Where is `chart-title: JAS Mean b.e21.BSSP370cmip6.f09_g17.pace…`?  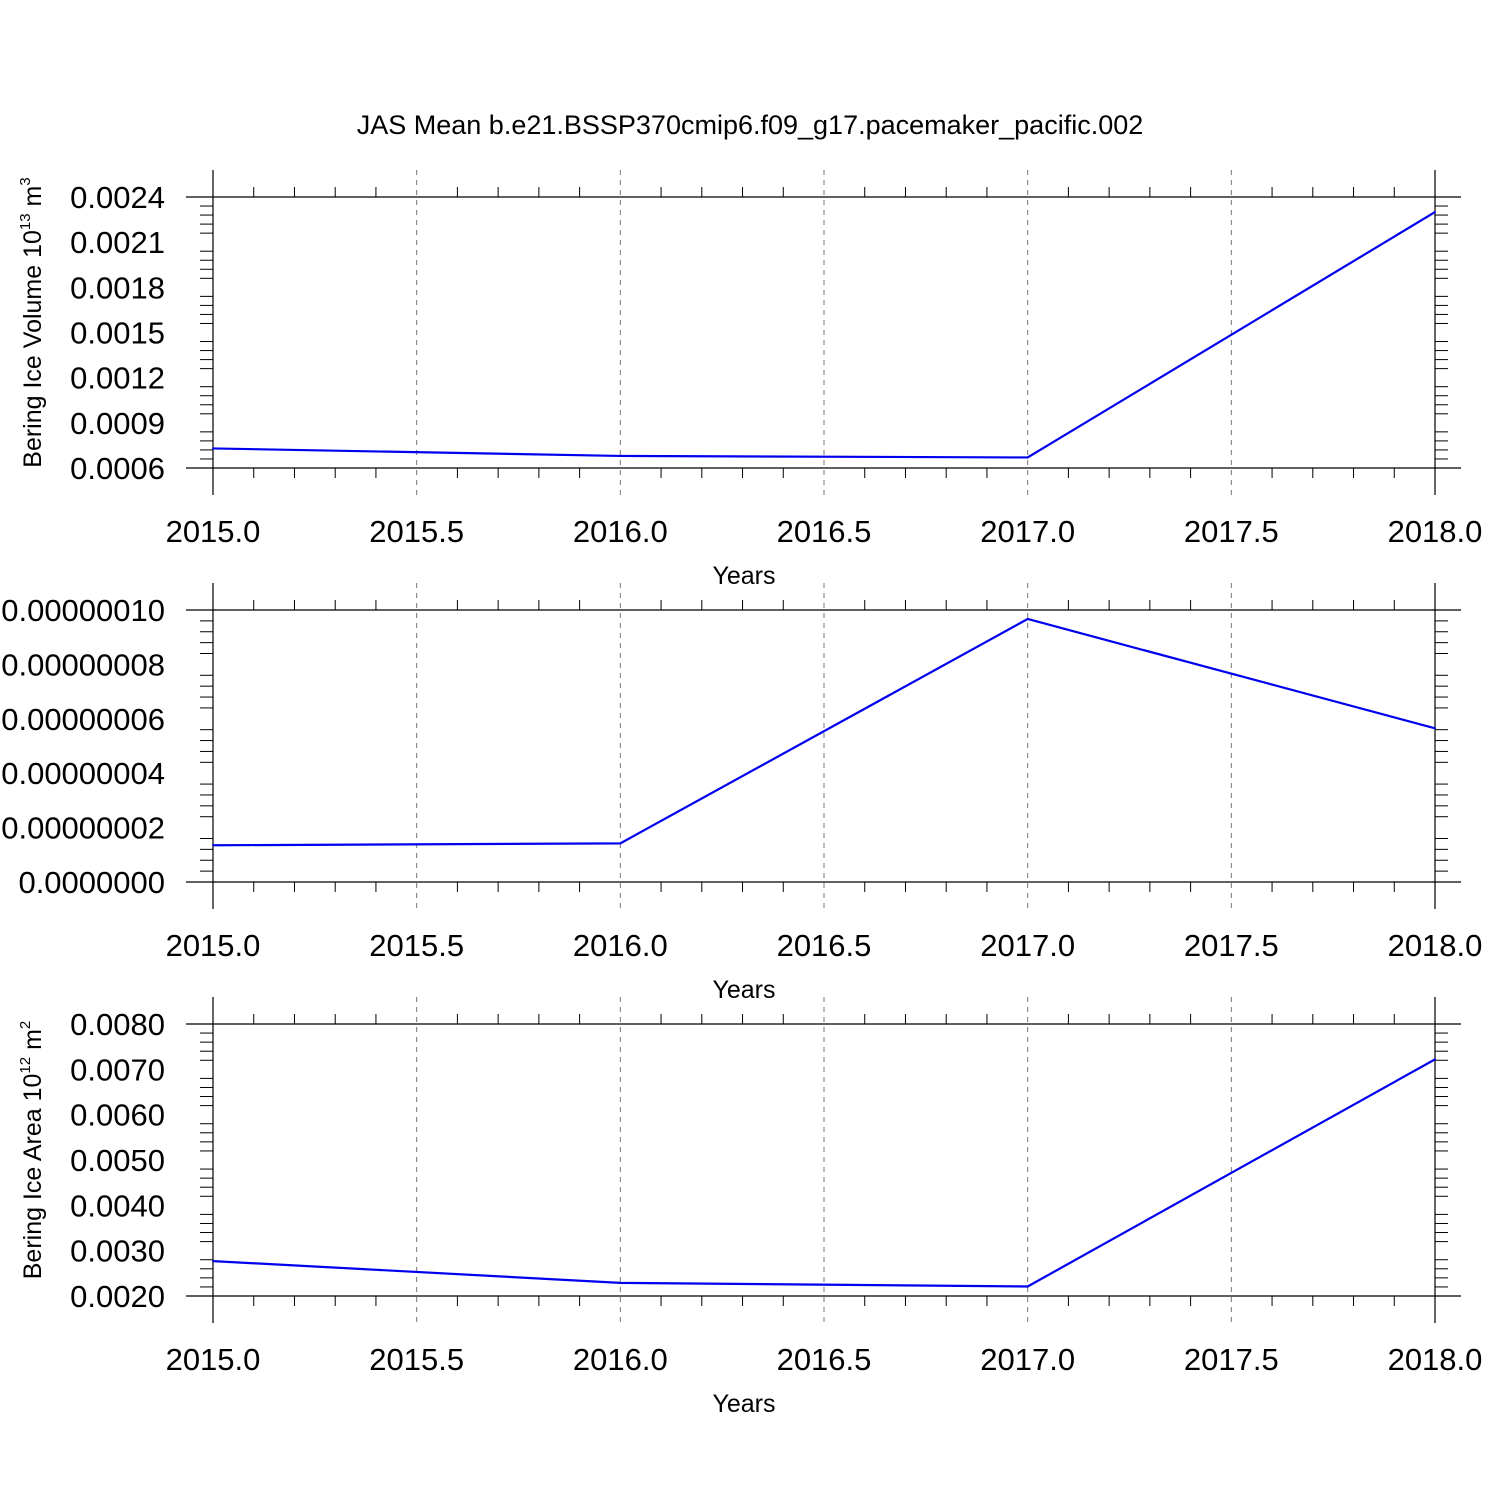
chart-title: JAS Mean b.e21.BSSP370cmip6.f09_g17.pace… is located at coordinates (750, 125).